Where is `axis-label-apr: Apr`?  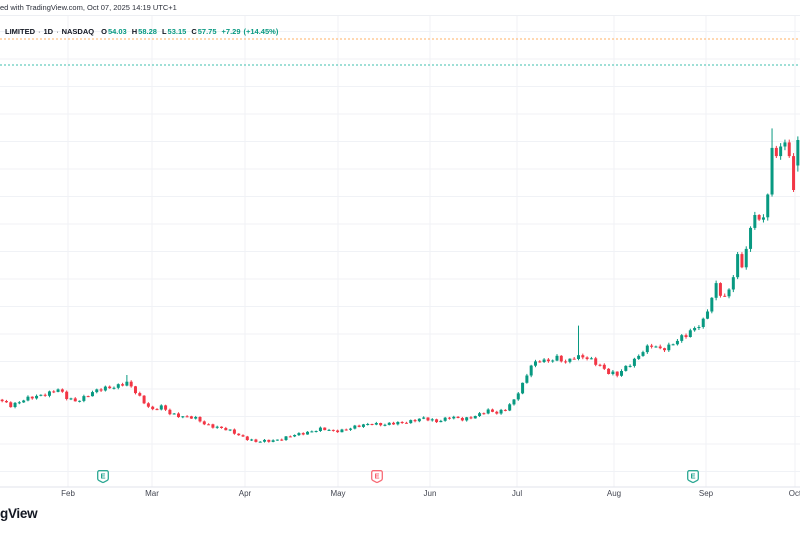
axis-label-apr: Apr is located at coordinates (245, 493).